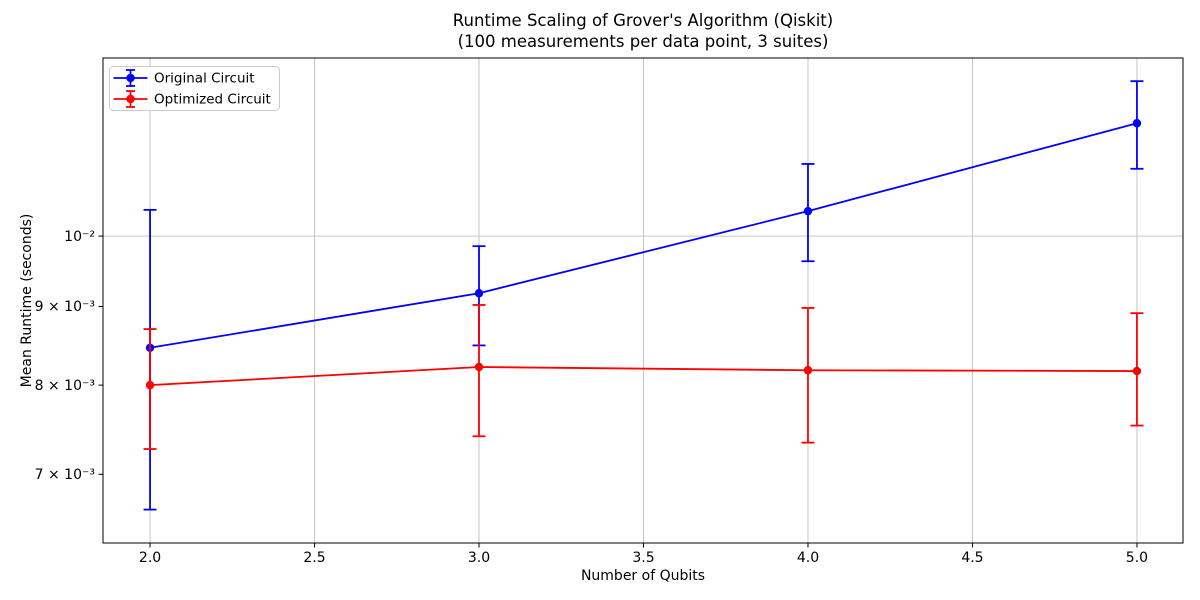 Image resolution: width=1200 pixels, height=600 pixels. Describe the element at coordinates (643, 558) in the screenshot. I see `x-tick-label: 3.5` at that location.